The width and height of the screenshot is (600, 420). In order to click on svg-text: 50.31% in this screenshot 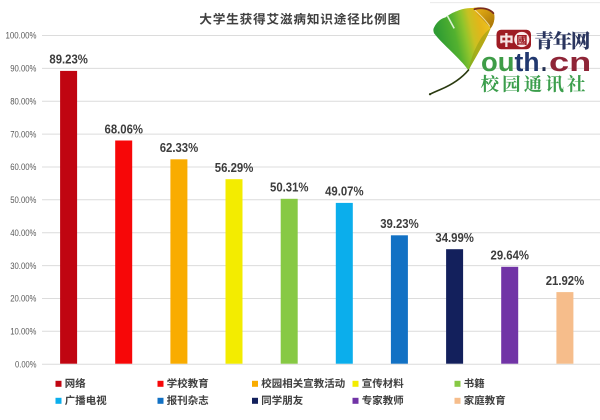, I will do `click(289, 187)`.